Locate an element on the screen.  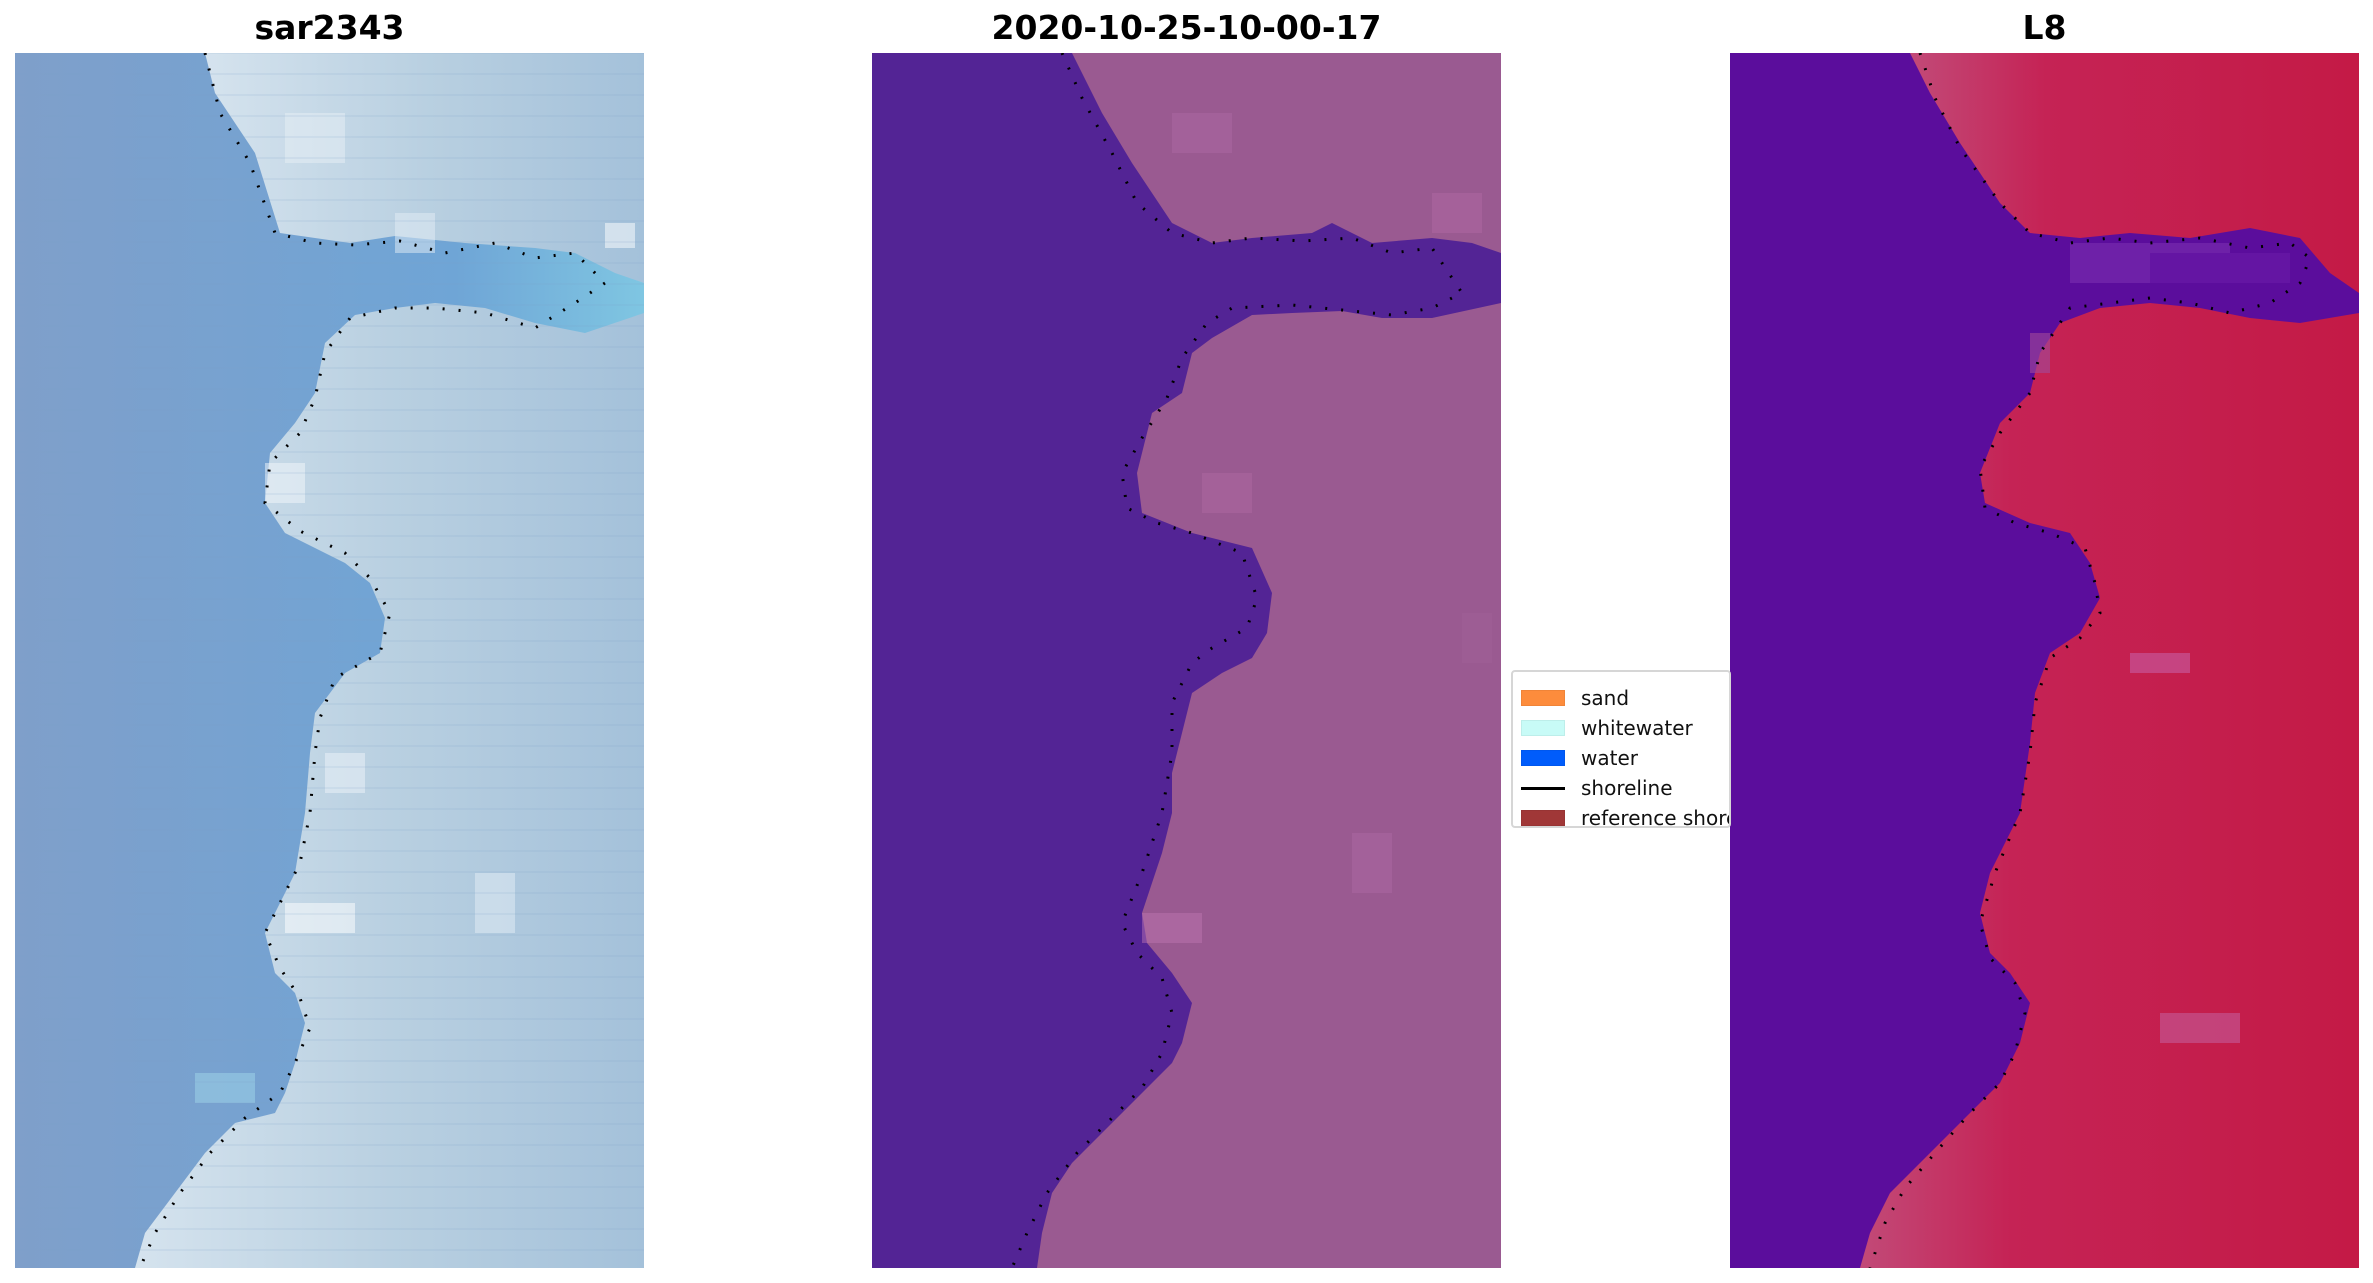
legend-label-sand: sand is located at coordinates (1605, 698).